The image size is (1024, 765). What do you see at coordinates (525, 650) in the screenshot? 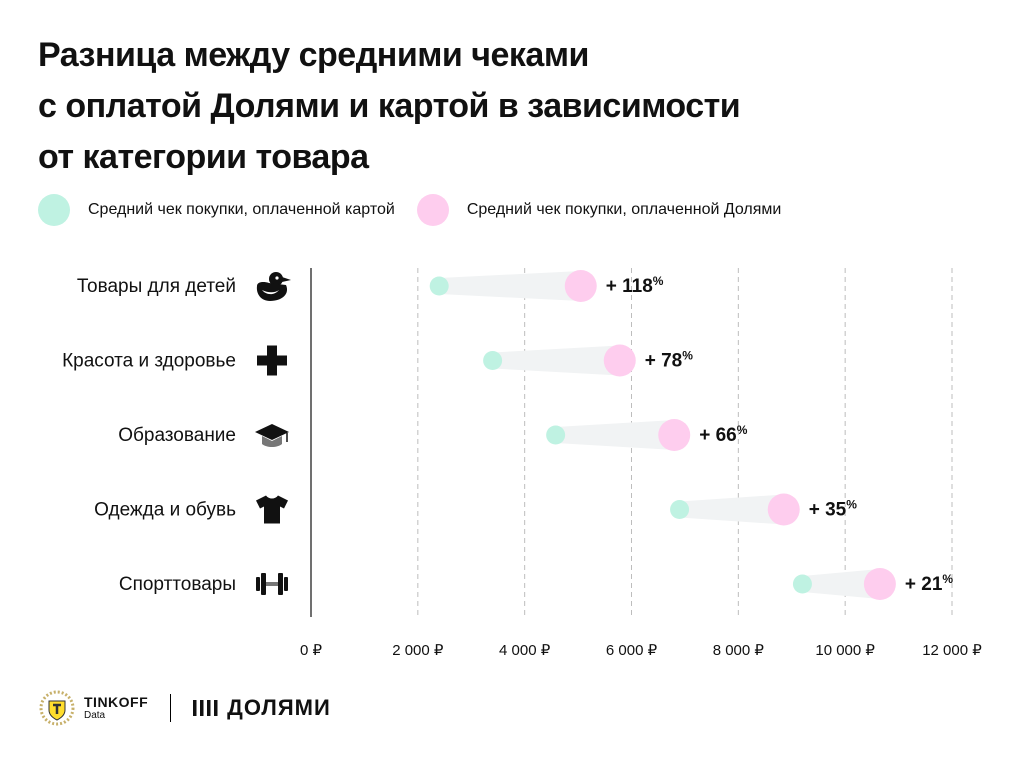
I see `x-tick-label: 4 000 ₽` at bounding box center [525, 650].